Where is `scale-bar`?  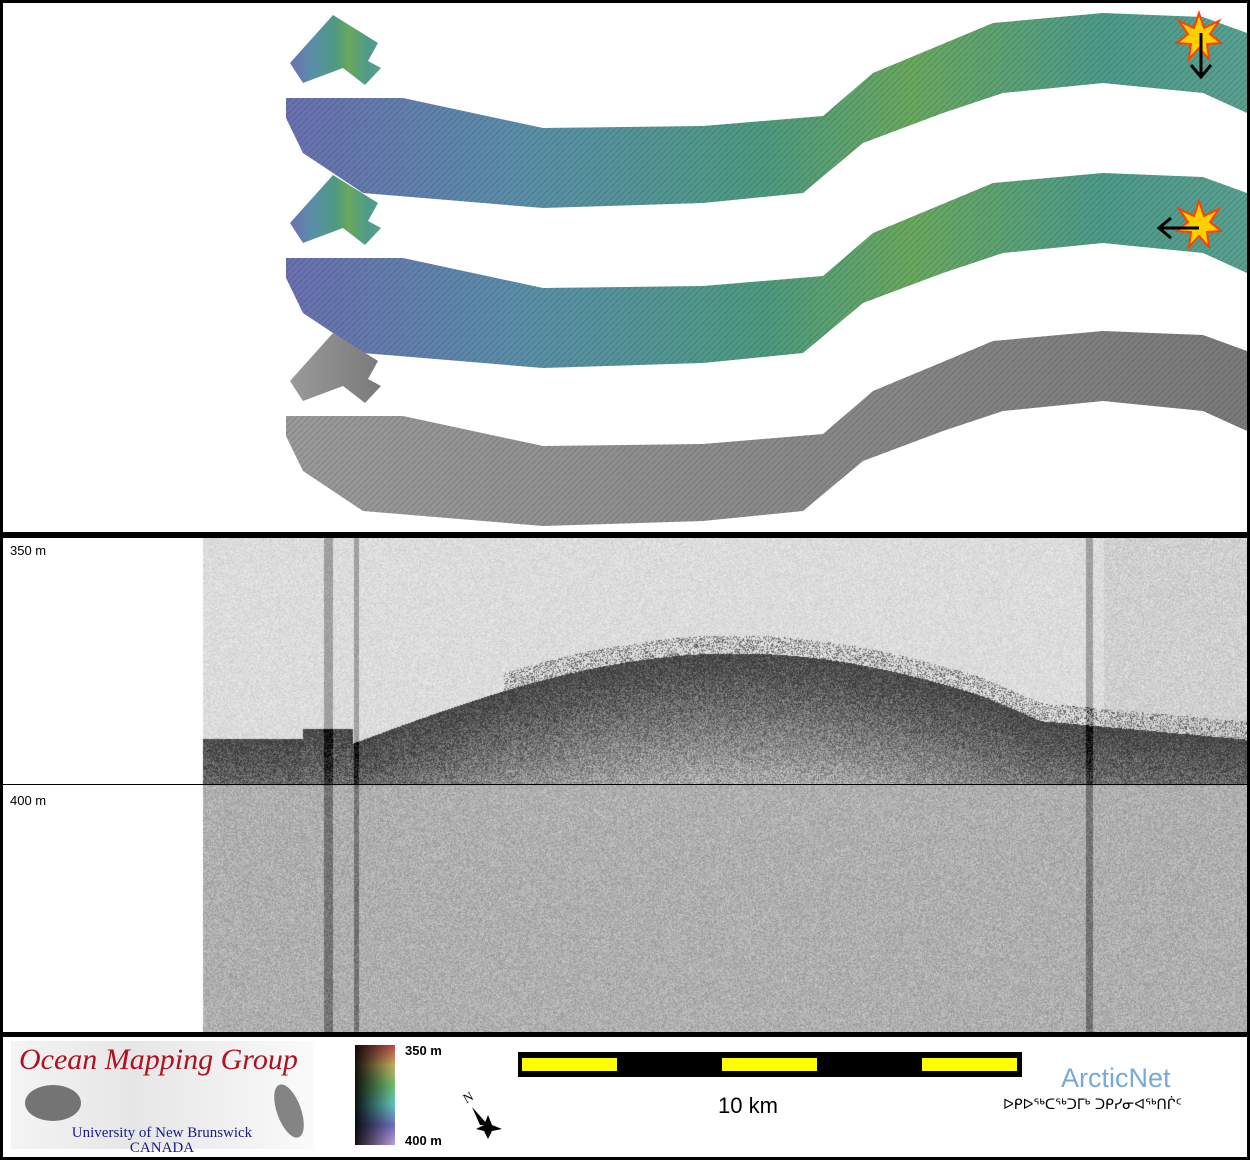 scale-bar is located at coordinates (770, 1064).